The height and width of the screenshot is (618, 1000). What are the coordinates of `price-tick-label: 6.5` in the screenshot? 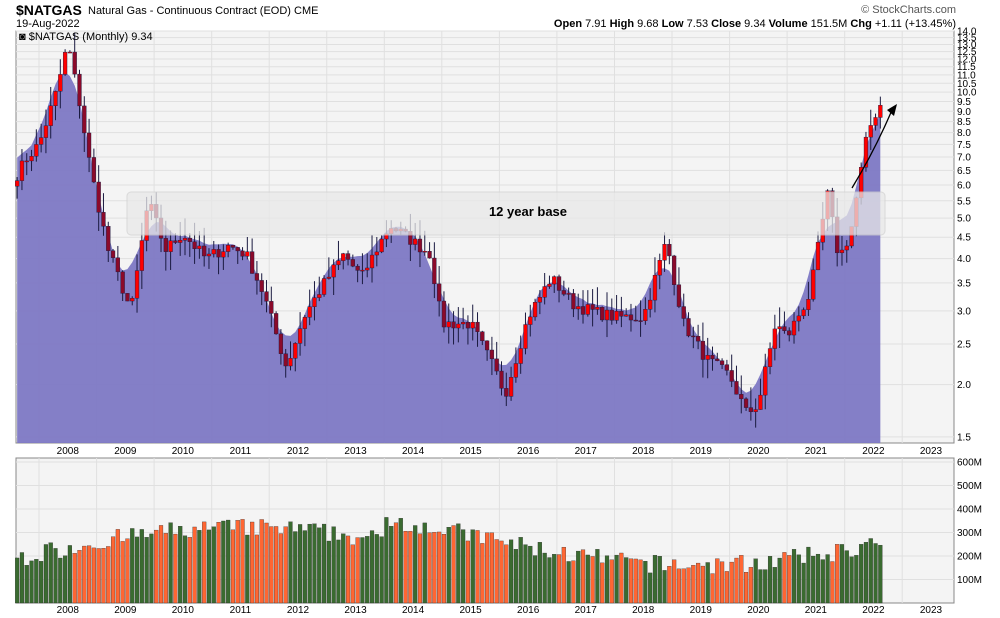 It's located at (964, 171).